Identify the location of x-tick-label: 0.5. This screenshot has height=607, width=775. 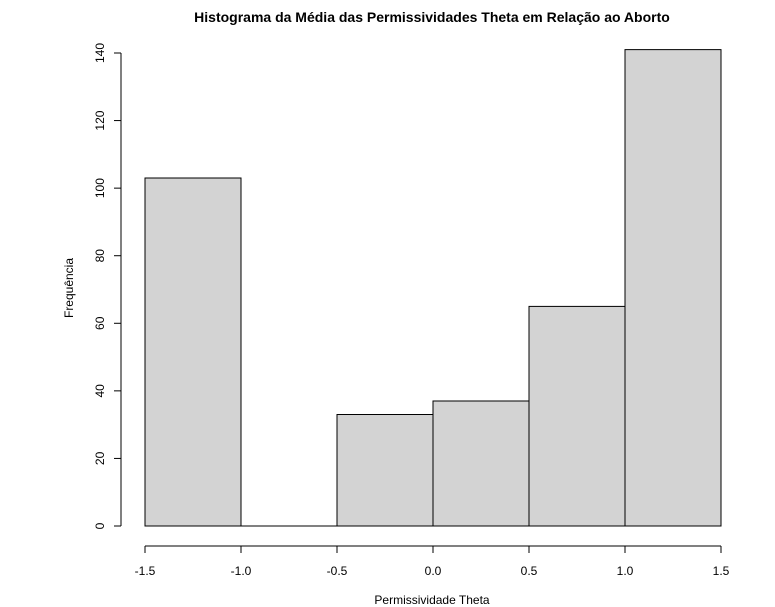
(529, 571).